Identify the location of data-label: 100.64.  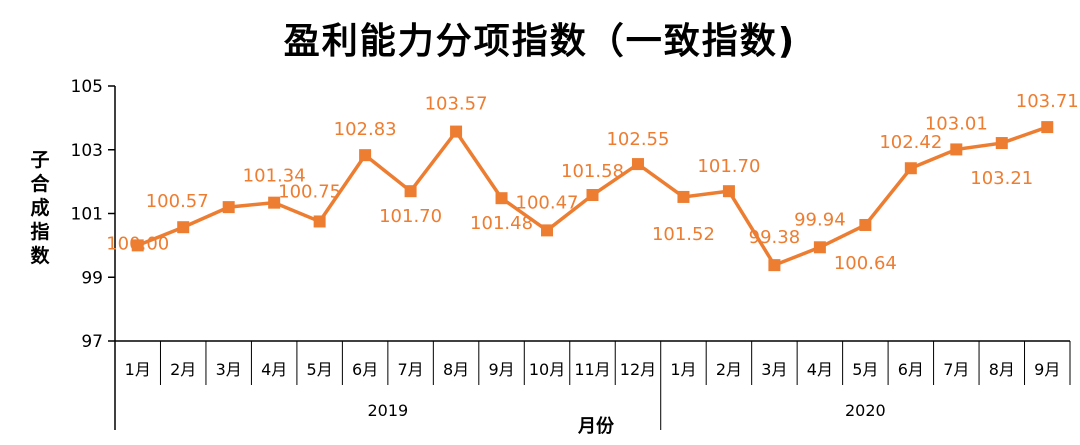
(865, 263).